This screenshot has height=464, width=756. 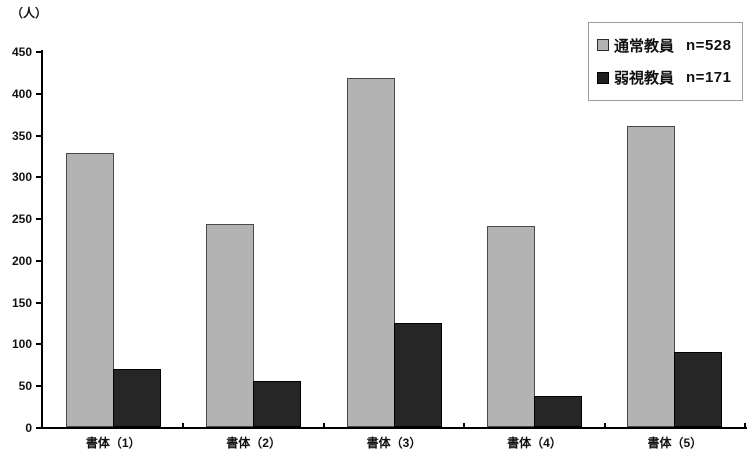 I want to click on y-axis-line, so click(x=42, y=239).